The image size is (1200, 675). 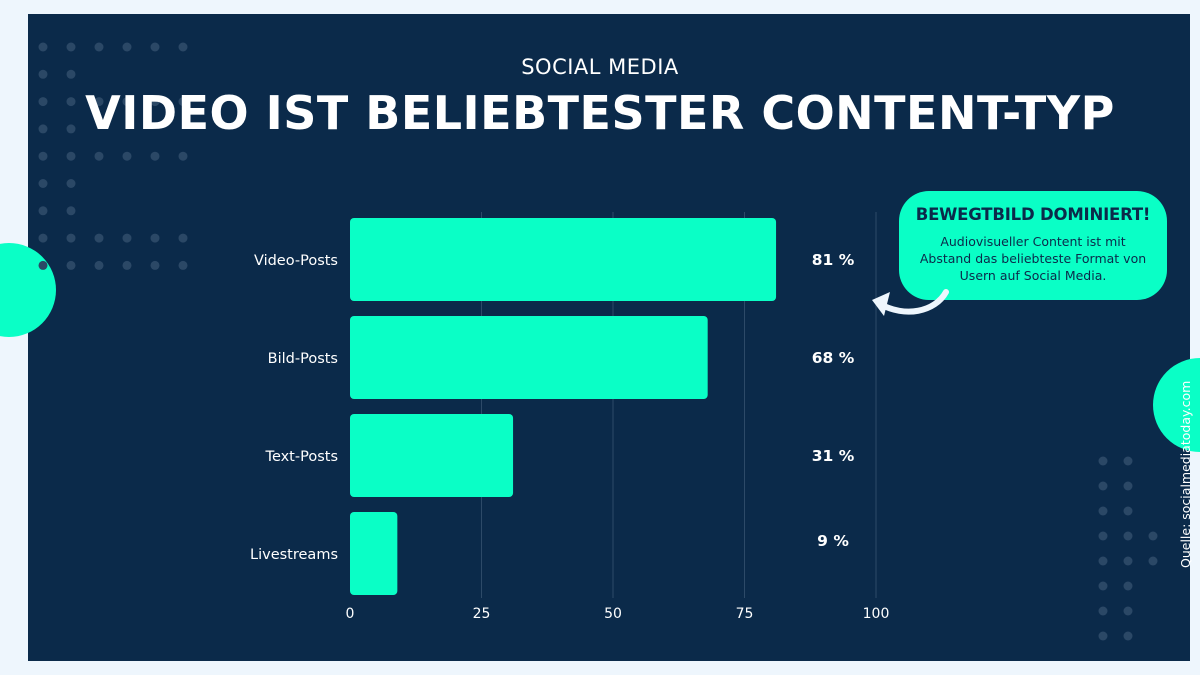 What do you see at coordinates (613, 614) in the screenshot?
I see `x-tick-label: 50` at bounding box center [613, 614].